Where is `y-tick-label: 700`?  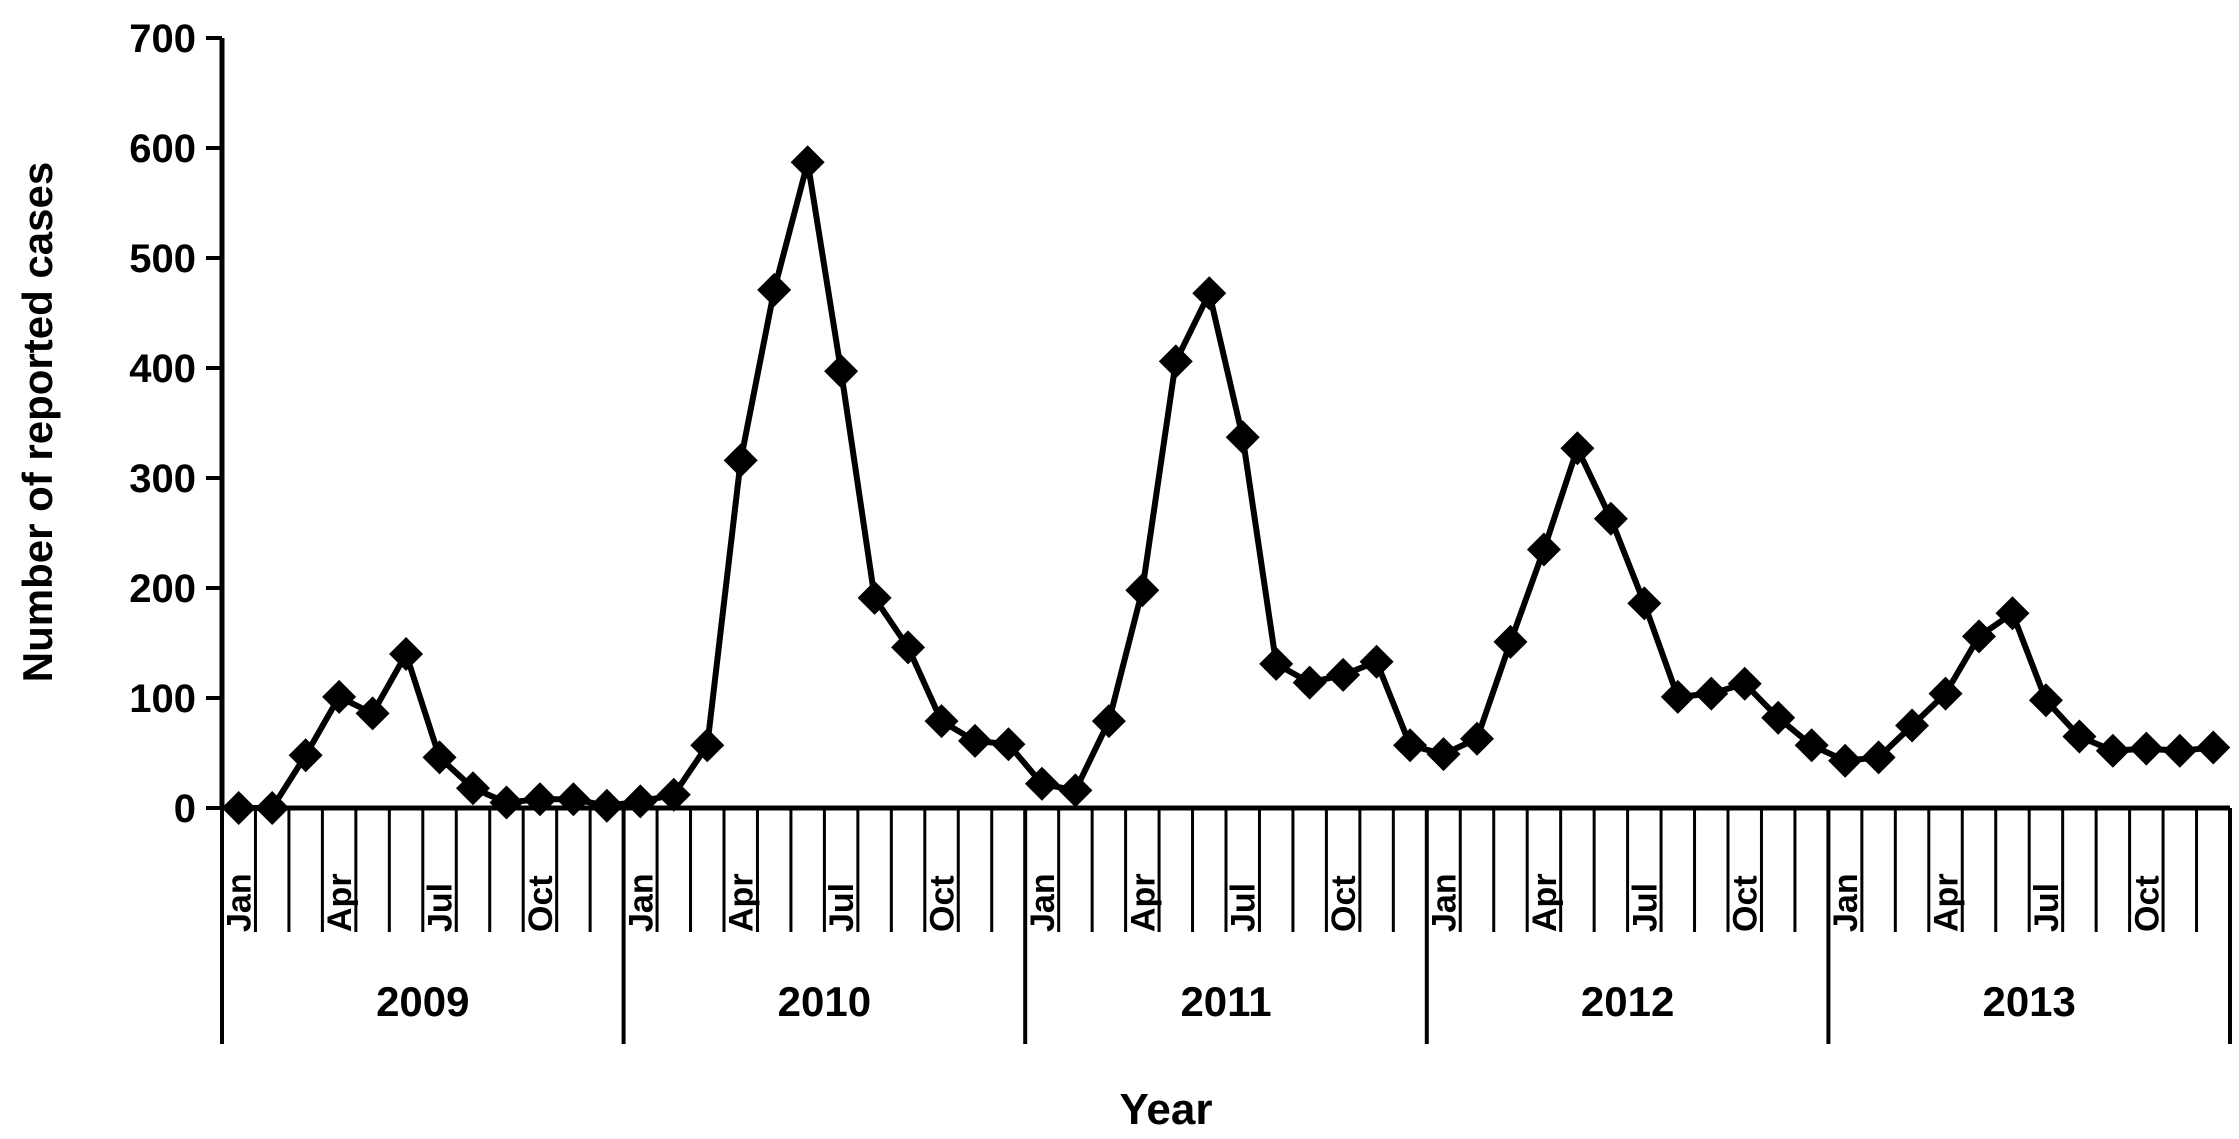 y-tick-label: 700 is located at coordinates (162, 39).